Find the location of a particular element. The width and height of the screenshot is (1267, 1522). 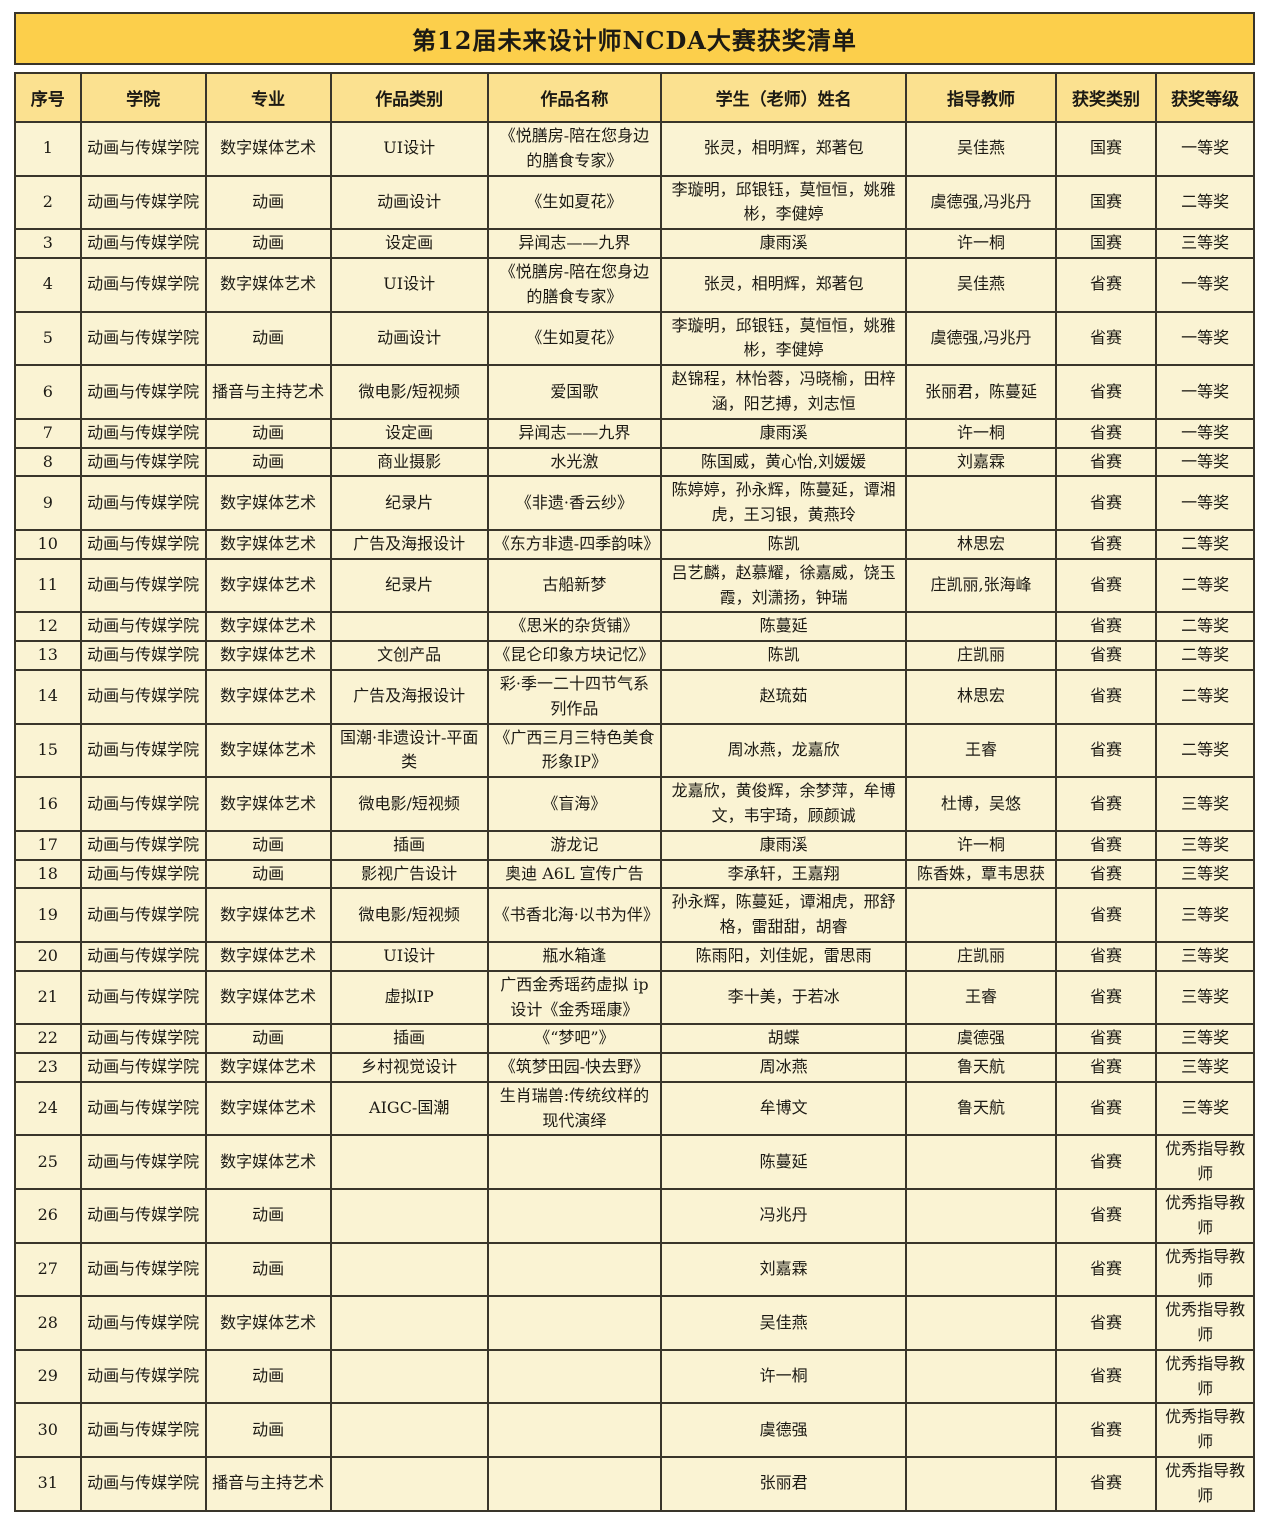

table-row: 22 动画与传媒学院 动画 插画 《“梦吧”》 胡蝶 虞德强 省赛 三等奖 is located at coordinates (634, 1039).